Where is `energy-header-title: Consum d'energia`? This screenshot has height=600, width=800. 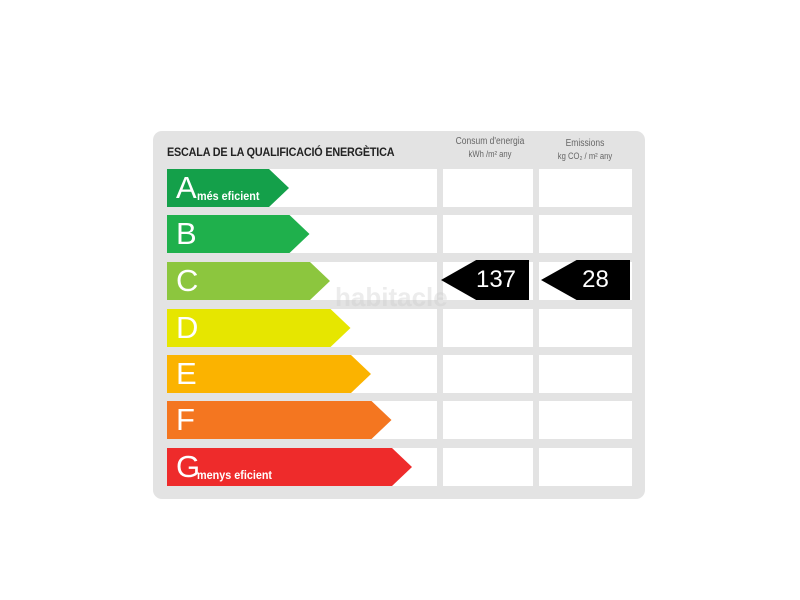 energy-header-title: Consum d'energia is located at coordinates (490, 141).